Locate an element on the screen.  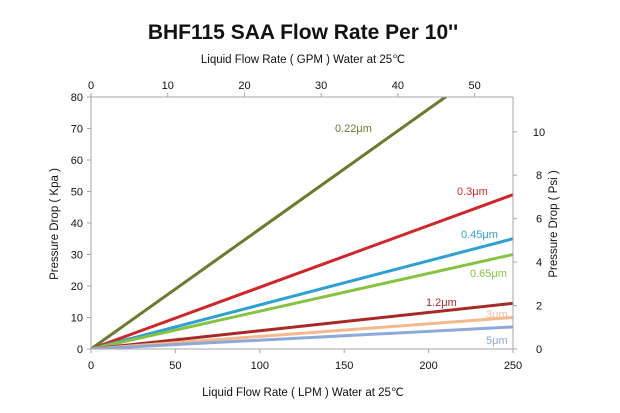
x-bottom-axis-title: Liquid Flow Rate ( LPM ) Water at 25℃ is located at coordinates (303, 393).